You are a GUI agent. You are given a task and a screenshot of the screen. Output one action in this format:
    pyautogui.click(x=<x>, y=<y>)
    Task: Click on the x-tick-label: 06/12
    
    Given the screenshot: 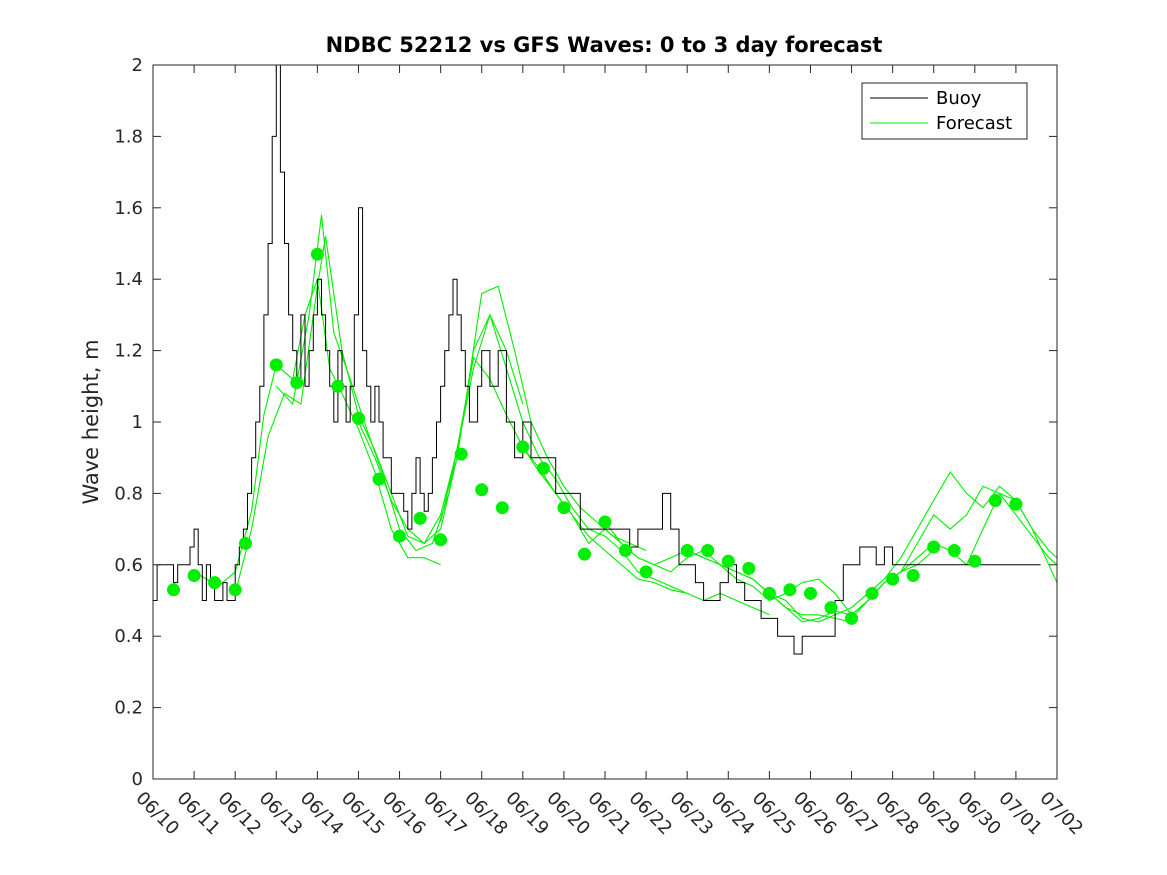 What is the action you would take?
    pyautogui.click(x=240, y=814)
    